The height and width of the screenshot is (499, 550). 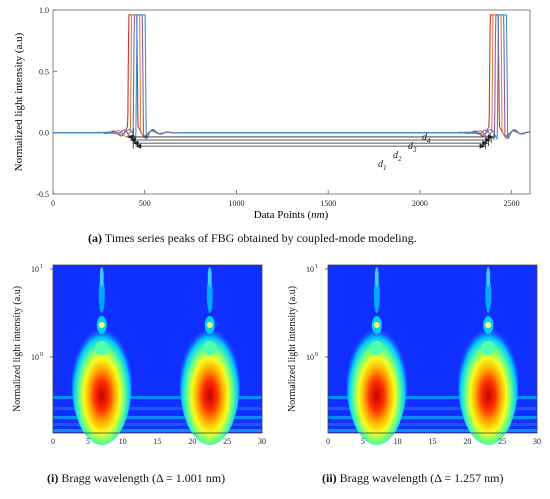 I want to click on chart-i-xtick-label: 15, so click(x=158, y=441).